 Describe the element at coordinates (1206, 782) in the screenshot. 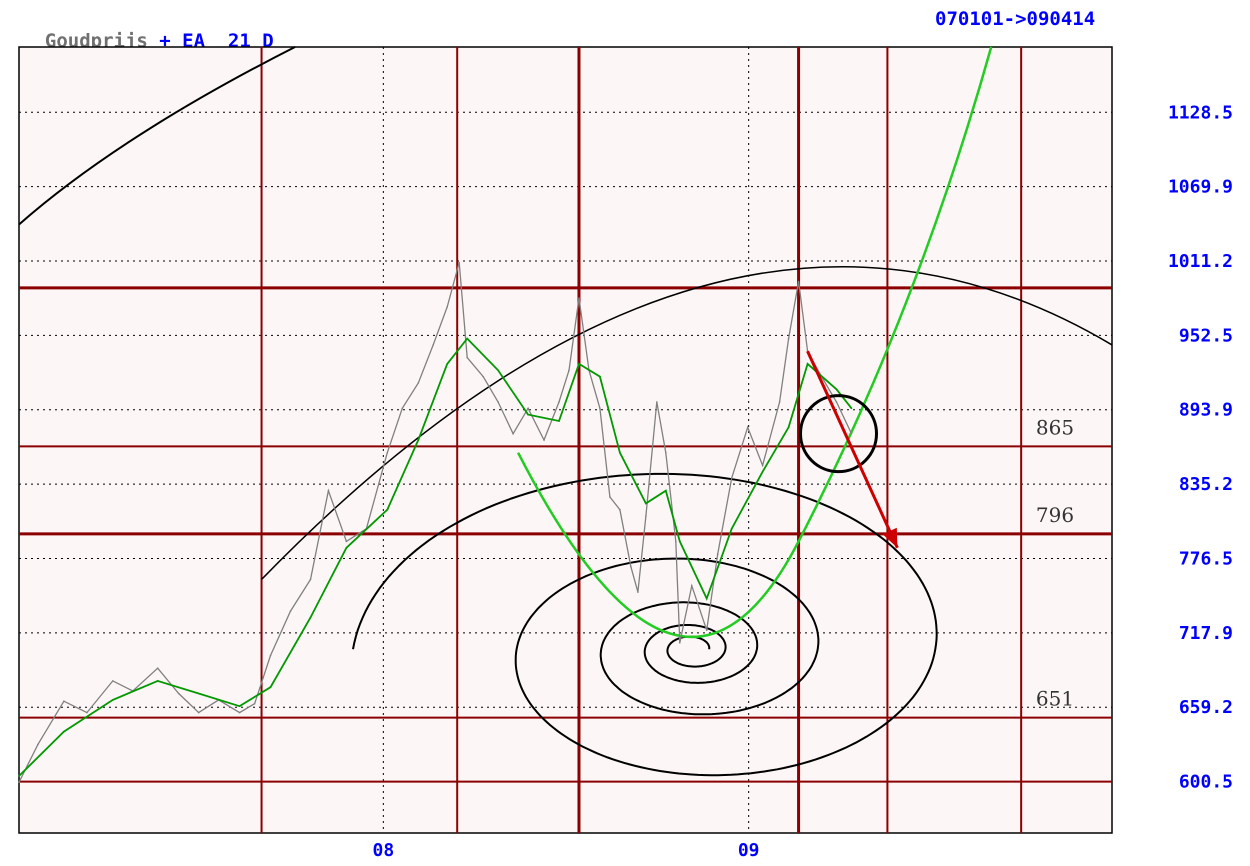

I see `y-tick-label: 600.5` at that location.